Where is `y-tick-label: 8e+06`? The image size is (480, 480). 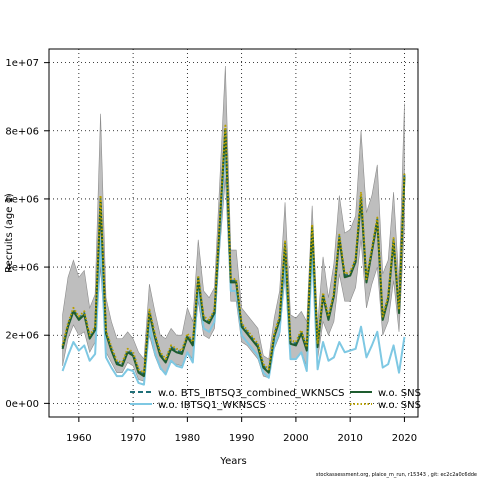
y-tick-label: 8e+06 is located at coordinates (22, 131).